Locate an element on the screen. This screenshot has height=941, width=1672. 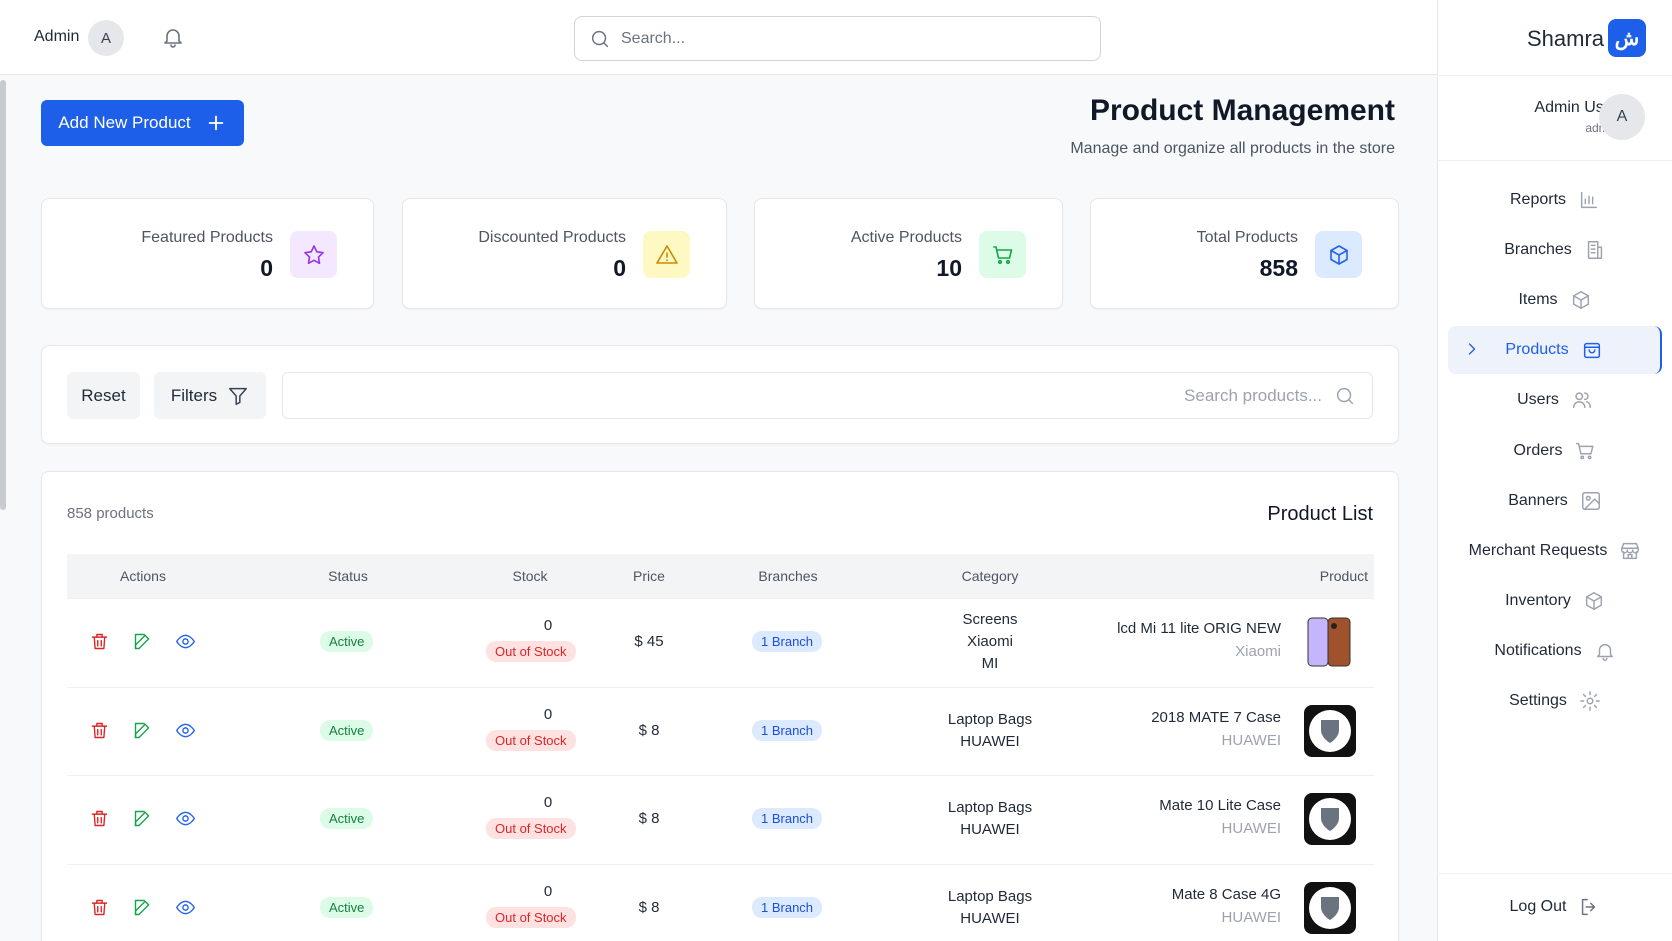
nav-item: Orders is located at coordinates (1555, 451).